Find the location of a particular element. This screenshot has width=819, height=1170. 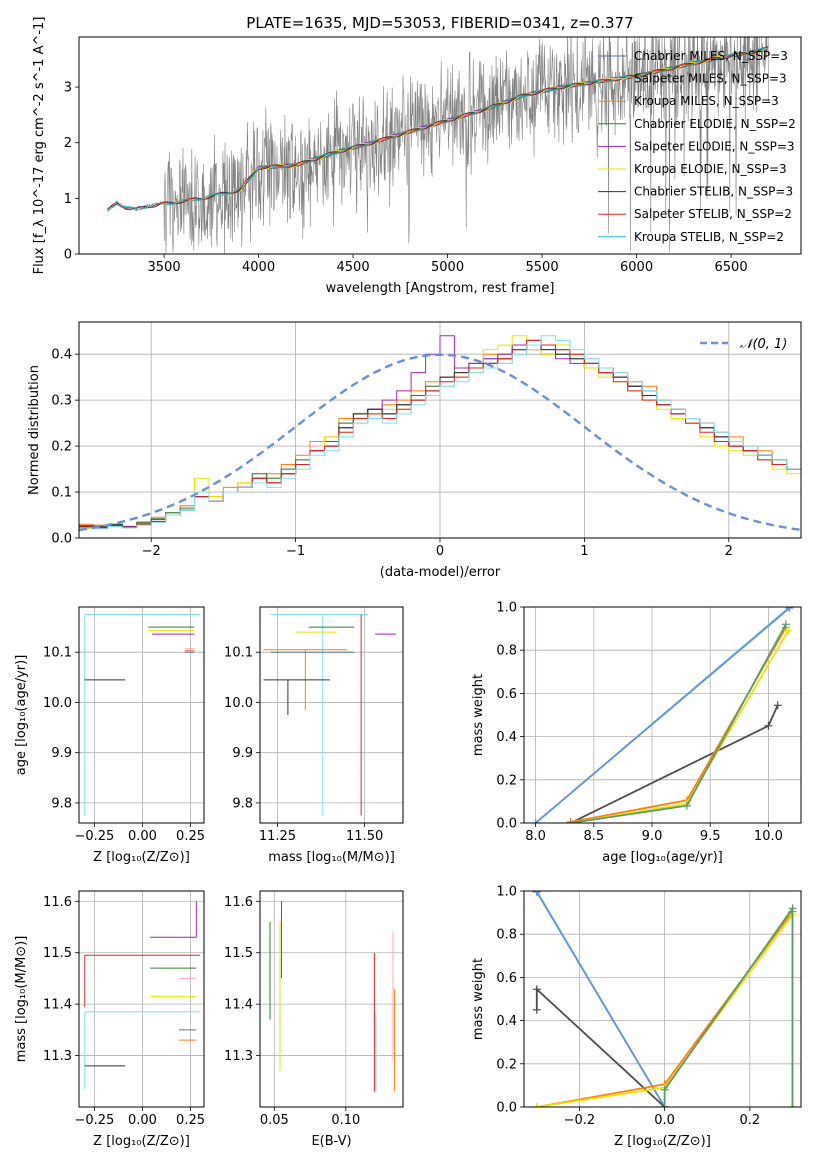

legend-label: Salpeter ELODIE, N_SSP=3 is located at coordinates (714, 146).